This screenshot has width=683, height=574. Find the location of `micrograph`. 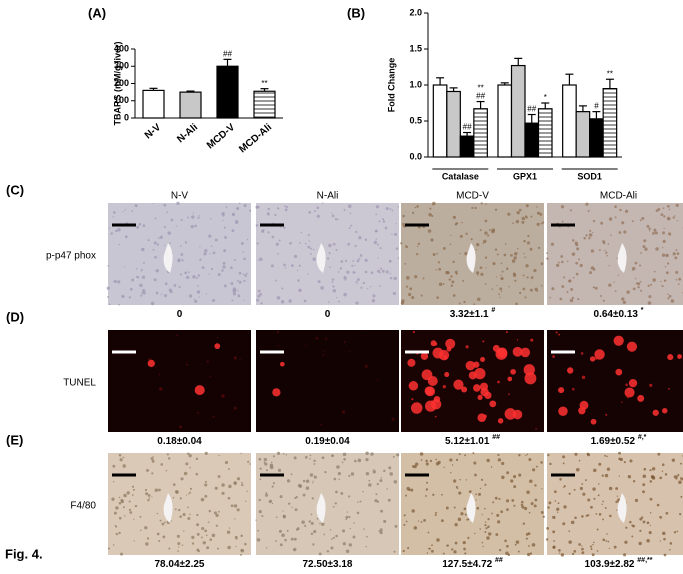

micrograph is located at coordinates (615, 381).